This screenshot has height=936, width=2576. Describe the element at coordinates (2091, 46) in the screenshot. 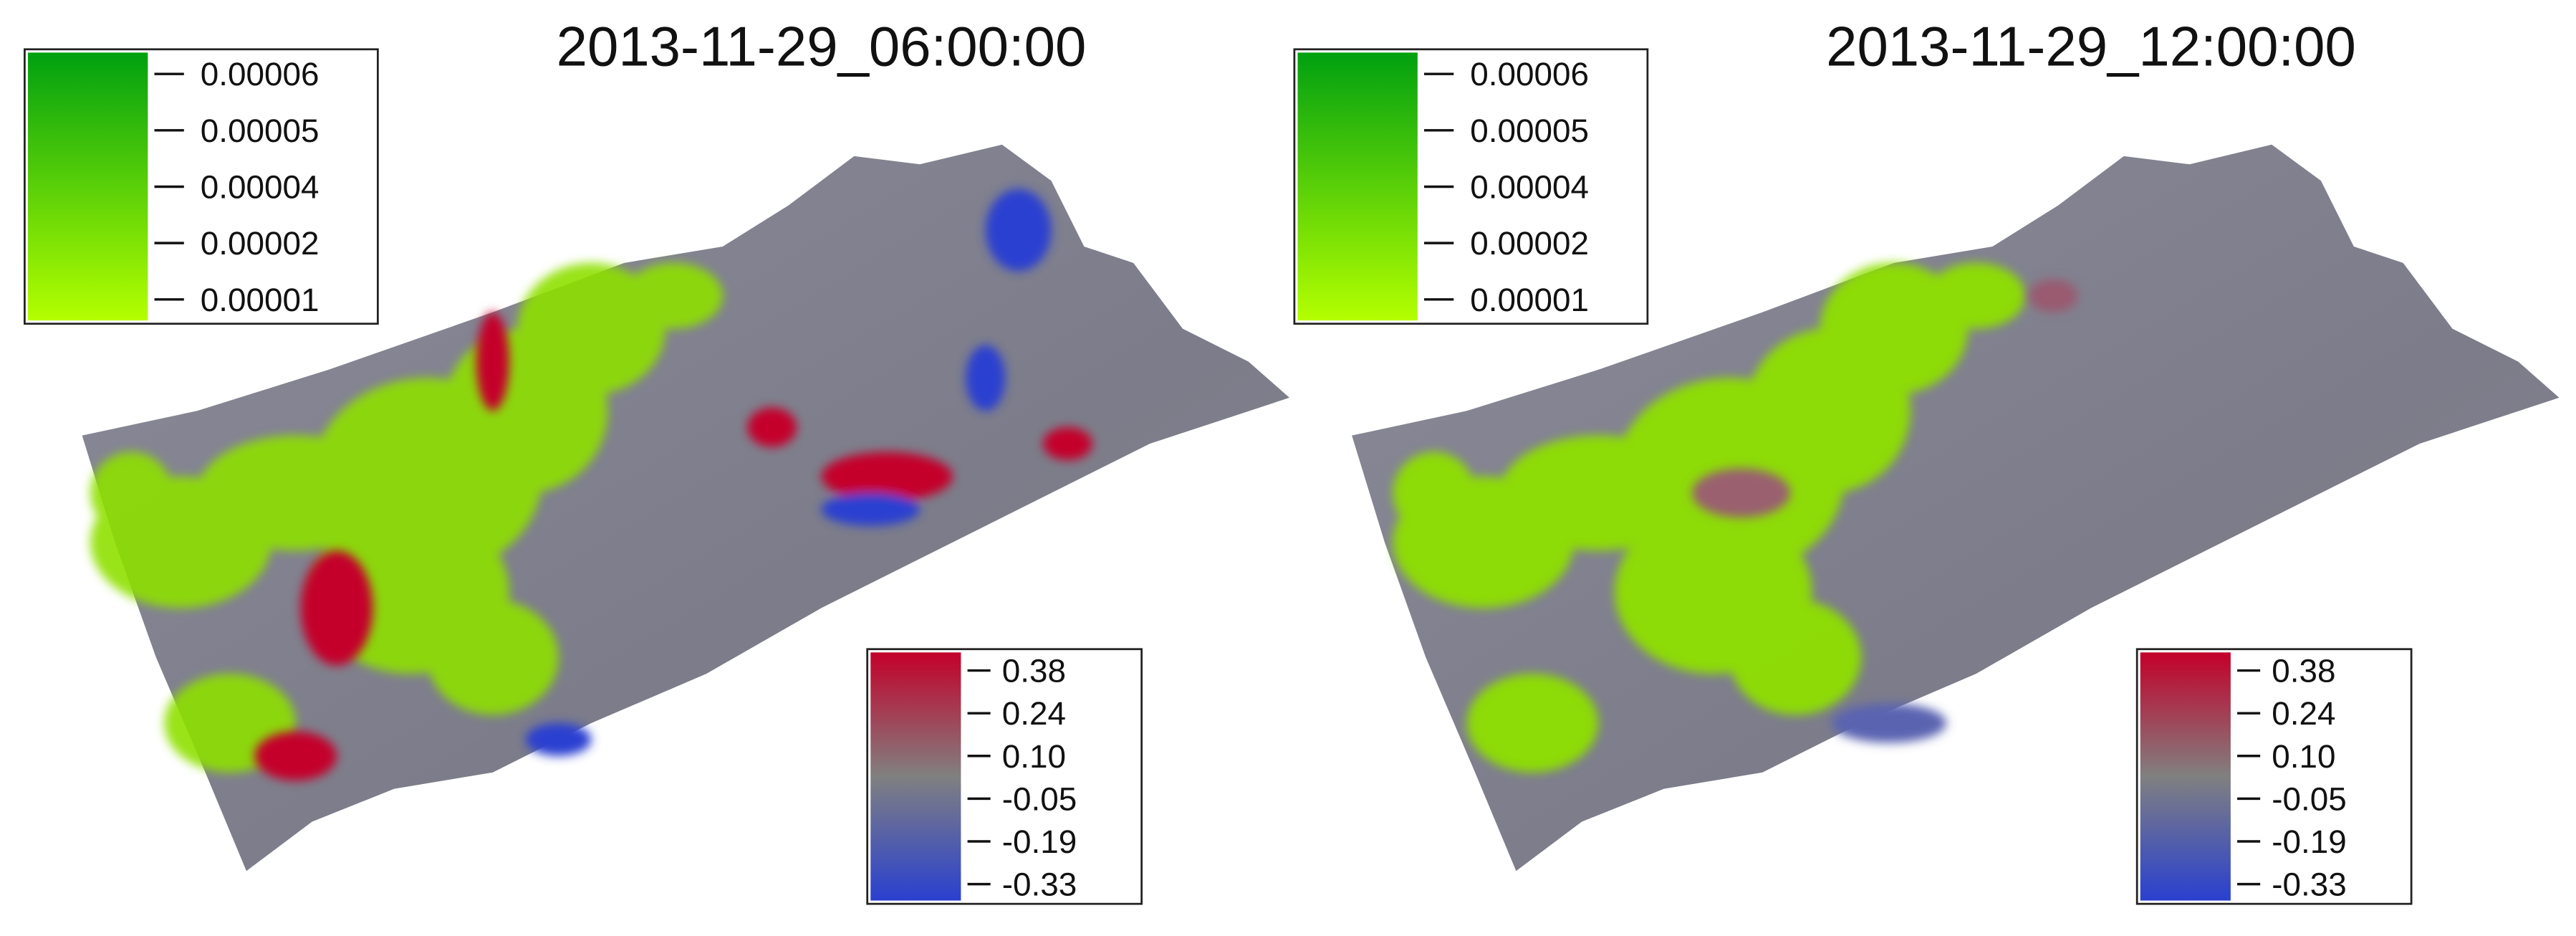

I see `panel-title: 2013-11-29_12:00:00` at that location.